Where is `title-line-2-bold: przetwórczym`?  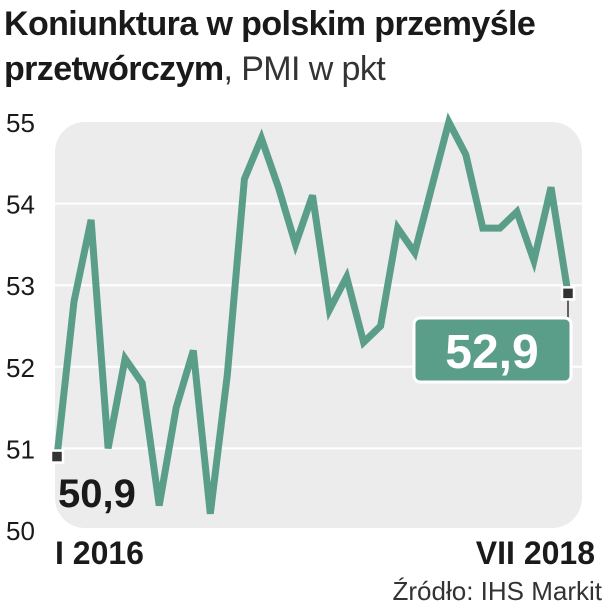
title-line-2-bold: przetwórczym is located at coordinates (114, 69).